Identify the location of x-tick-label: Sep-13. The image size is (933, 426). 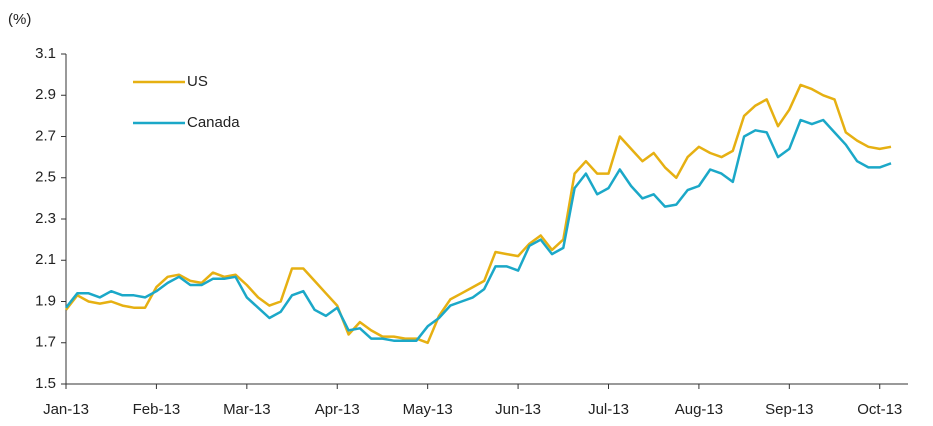
(789, 409).